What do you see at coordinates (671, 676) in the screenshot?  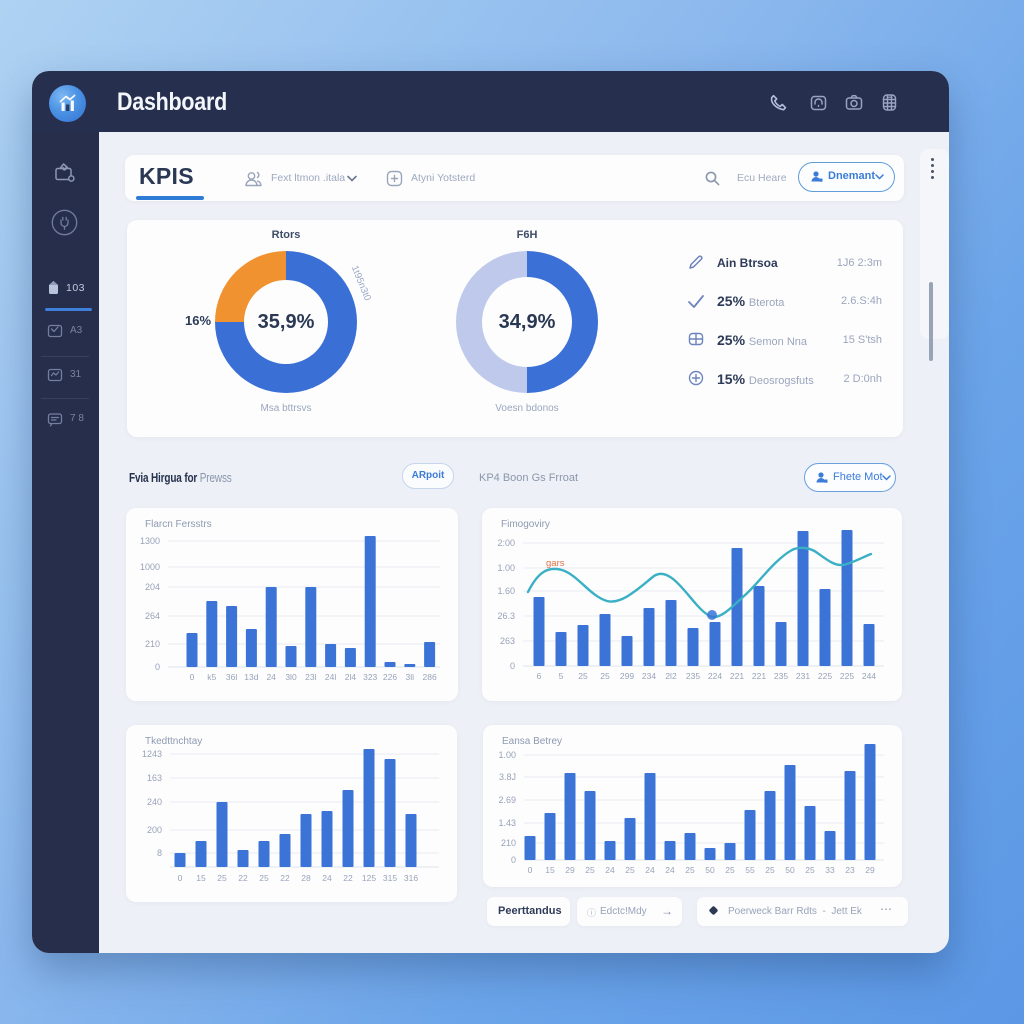 I see `svg-text: 2l2` at bounding box center [671, 676].